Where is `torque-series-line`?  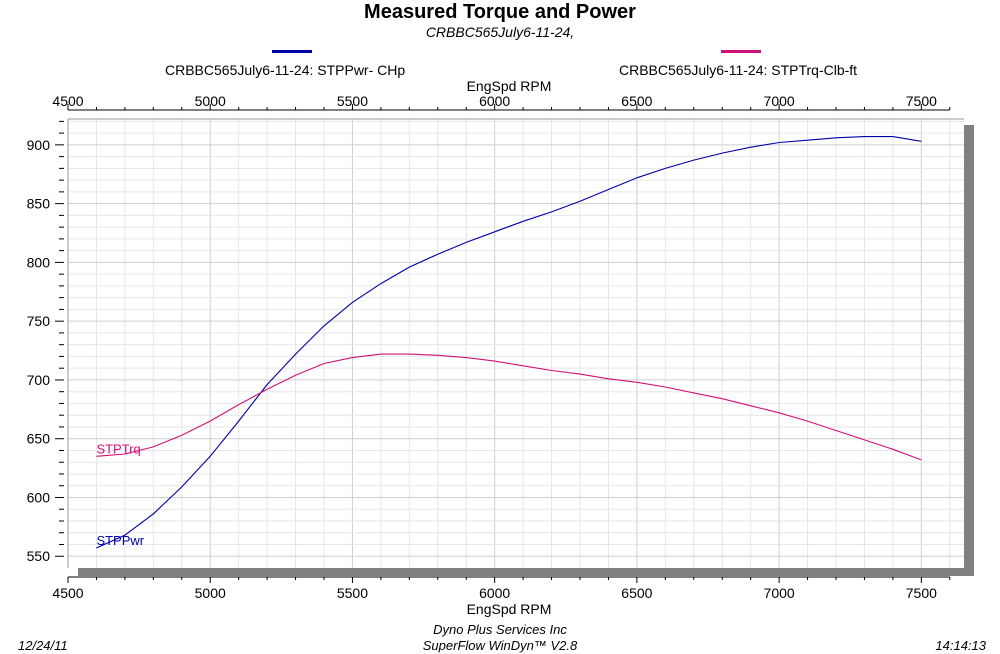 torque-series-line is located at coordinates (509, 407).